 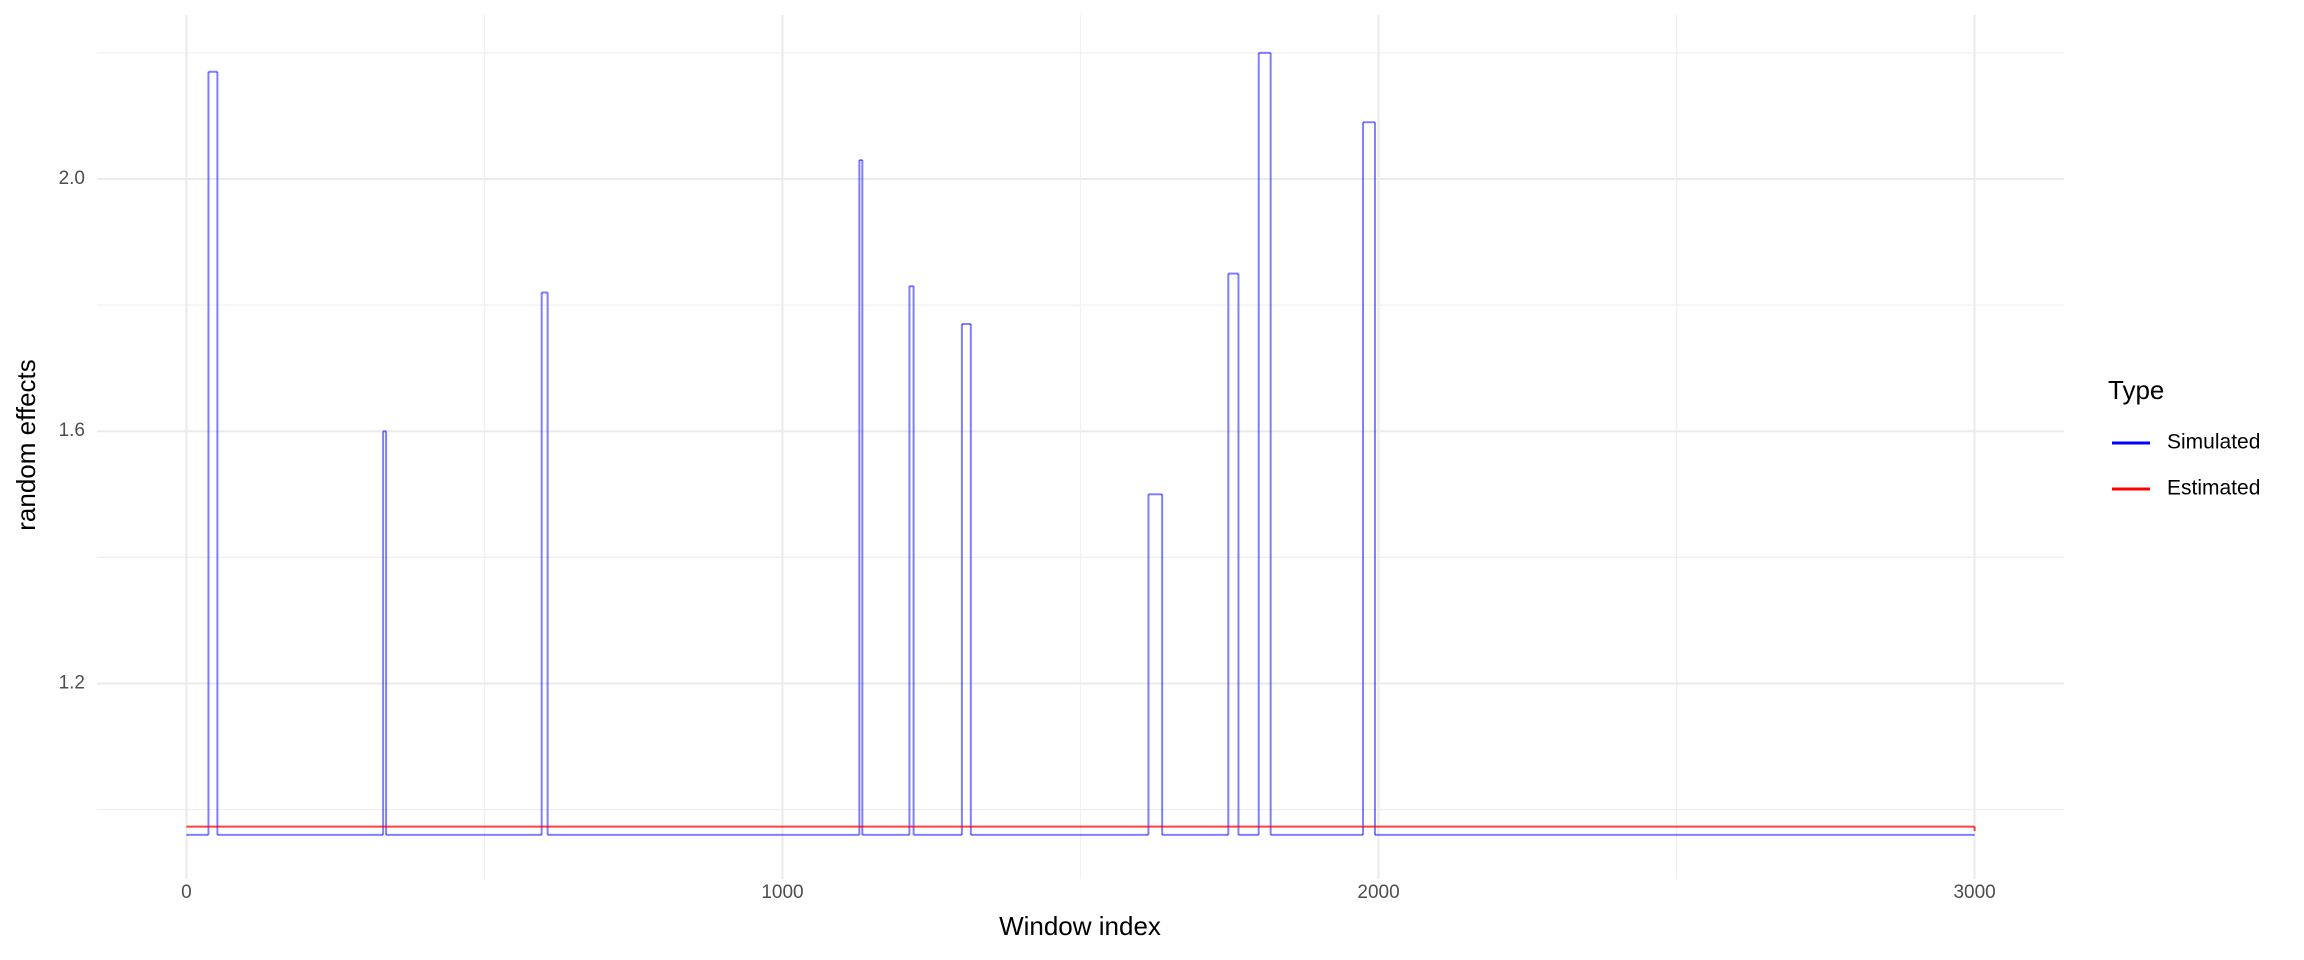 What do you see at coordinates (72, 178) in the screenshot?
I see `y-tick-label: 2.0` at bounding box center [72, 178].